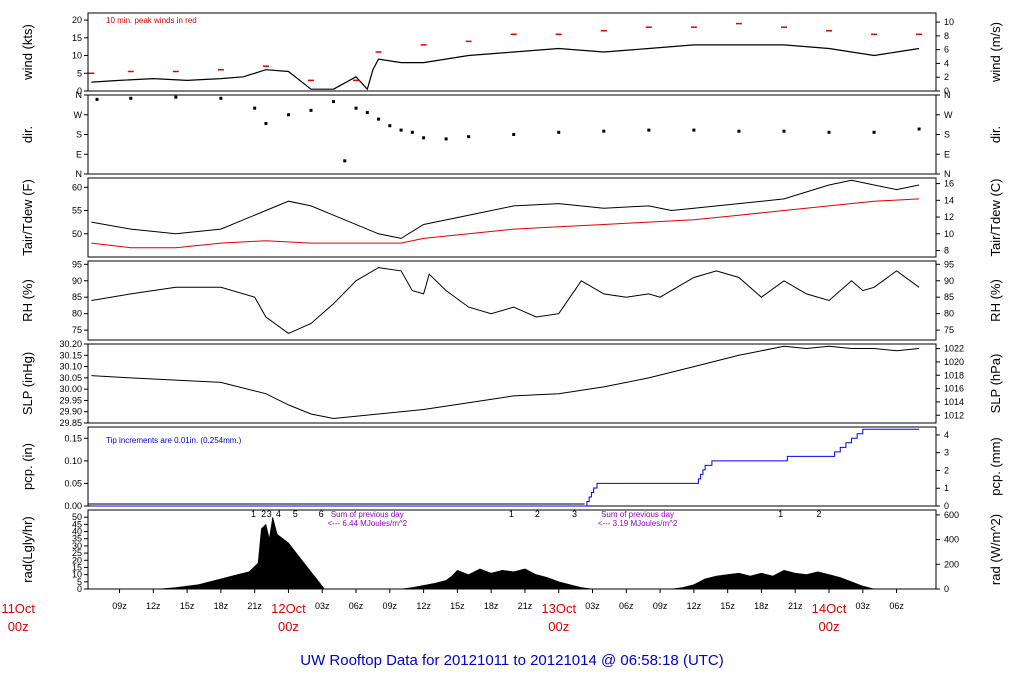  I want to click on wind-ytick-label-right: 6, so click(946, 50).